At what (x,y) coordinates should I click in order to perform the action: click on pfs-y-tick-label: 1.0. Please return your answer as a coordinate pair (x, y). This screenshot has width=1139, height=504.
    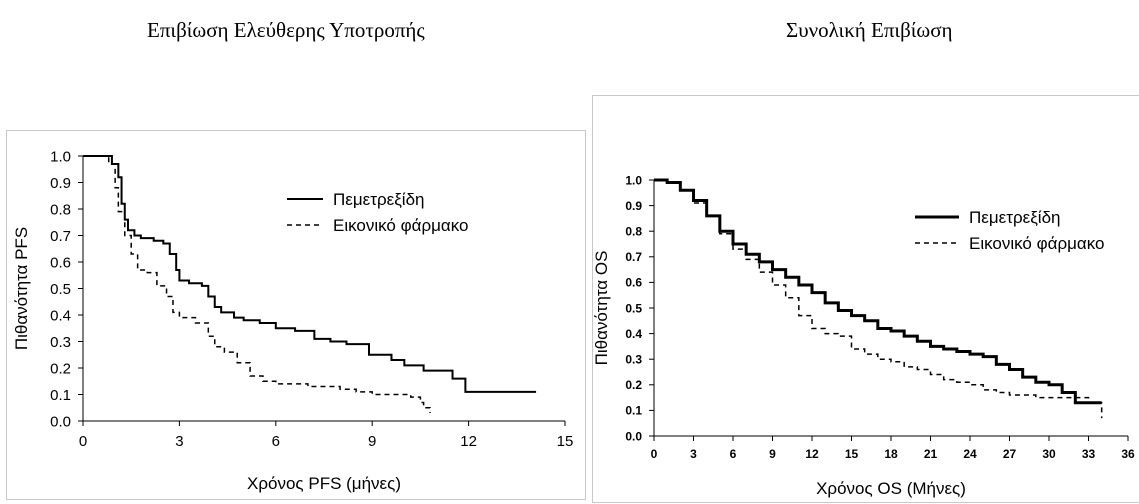
    Looking at the image, I should click on (60, 156).